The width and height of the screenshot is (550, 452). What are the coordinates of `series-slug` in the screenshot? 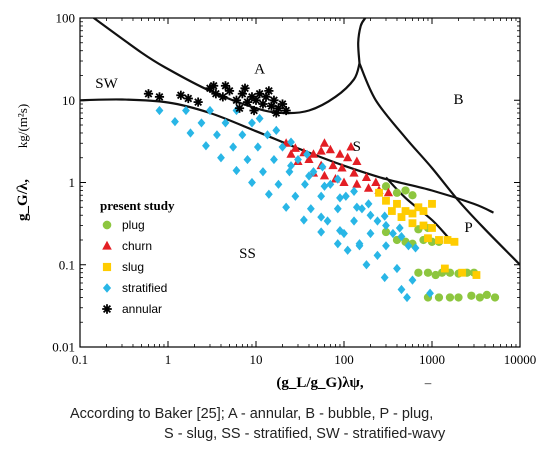 It's located at (428, 233).